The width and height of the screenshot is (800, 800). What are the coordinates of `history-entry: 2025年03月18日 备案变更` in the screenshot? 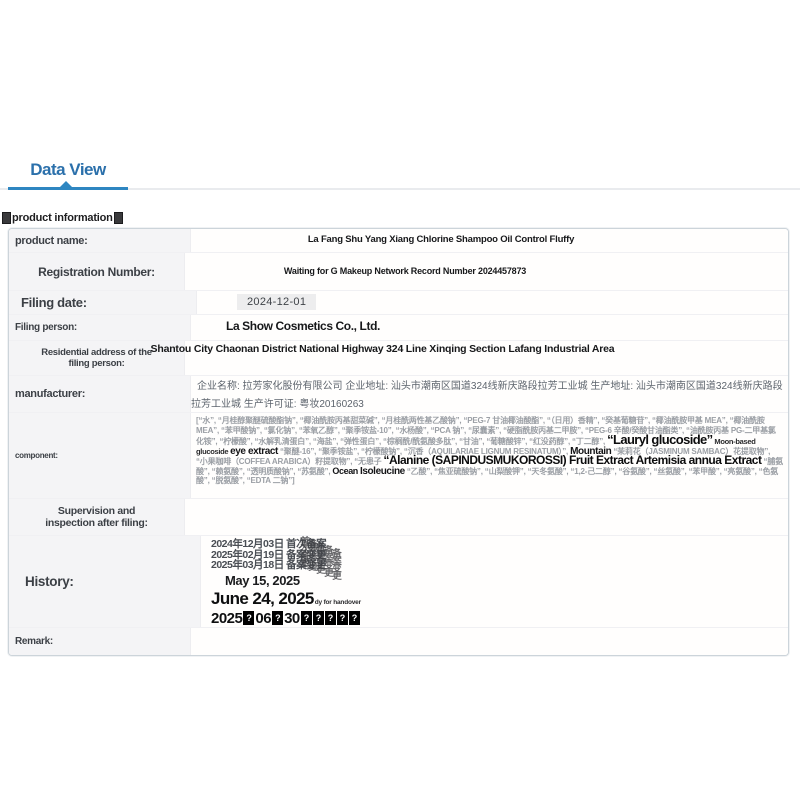 It's located at (269, 565).